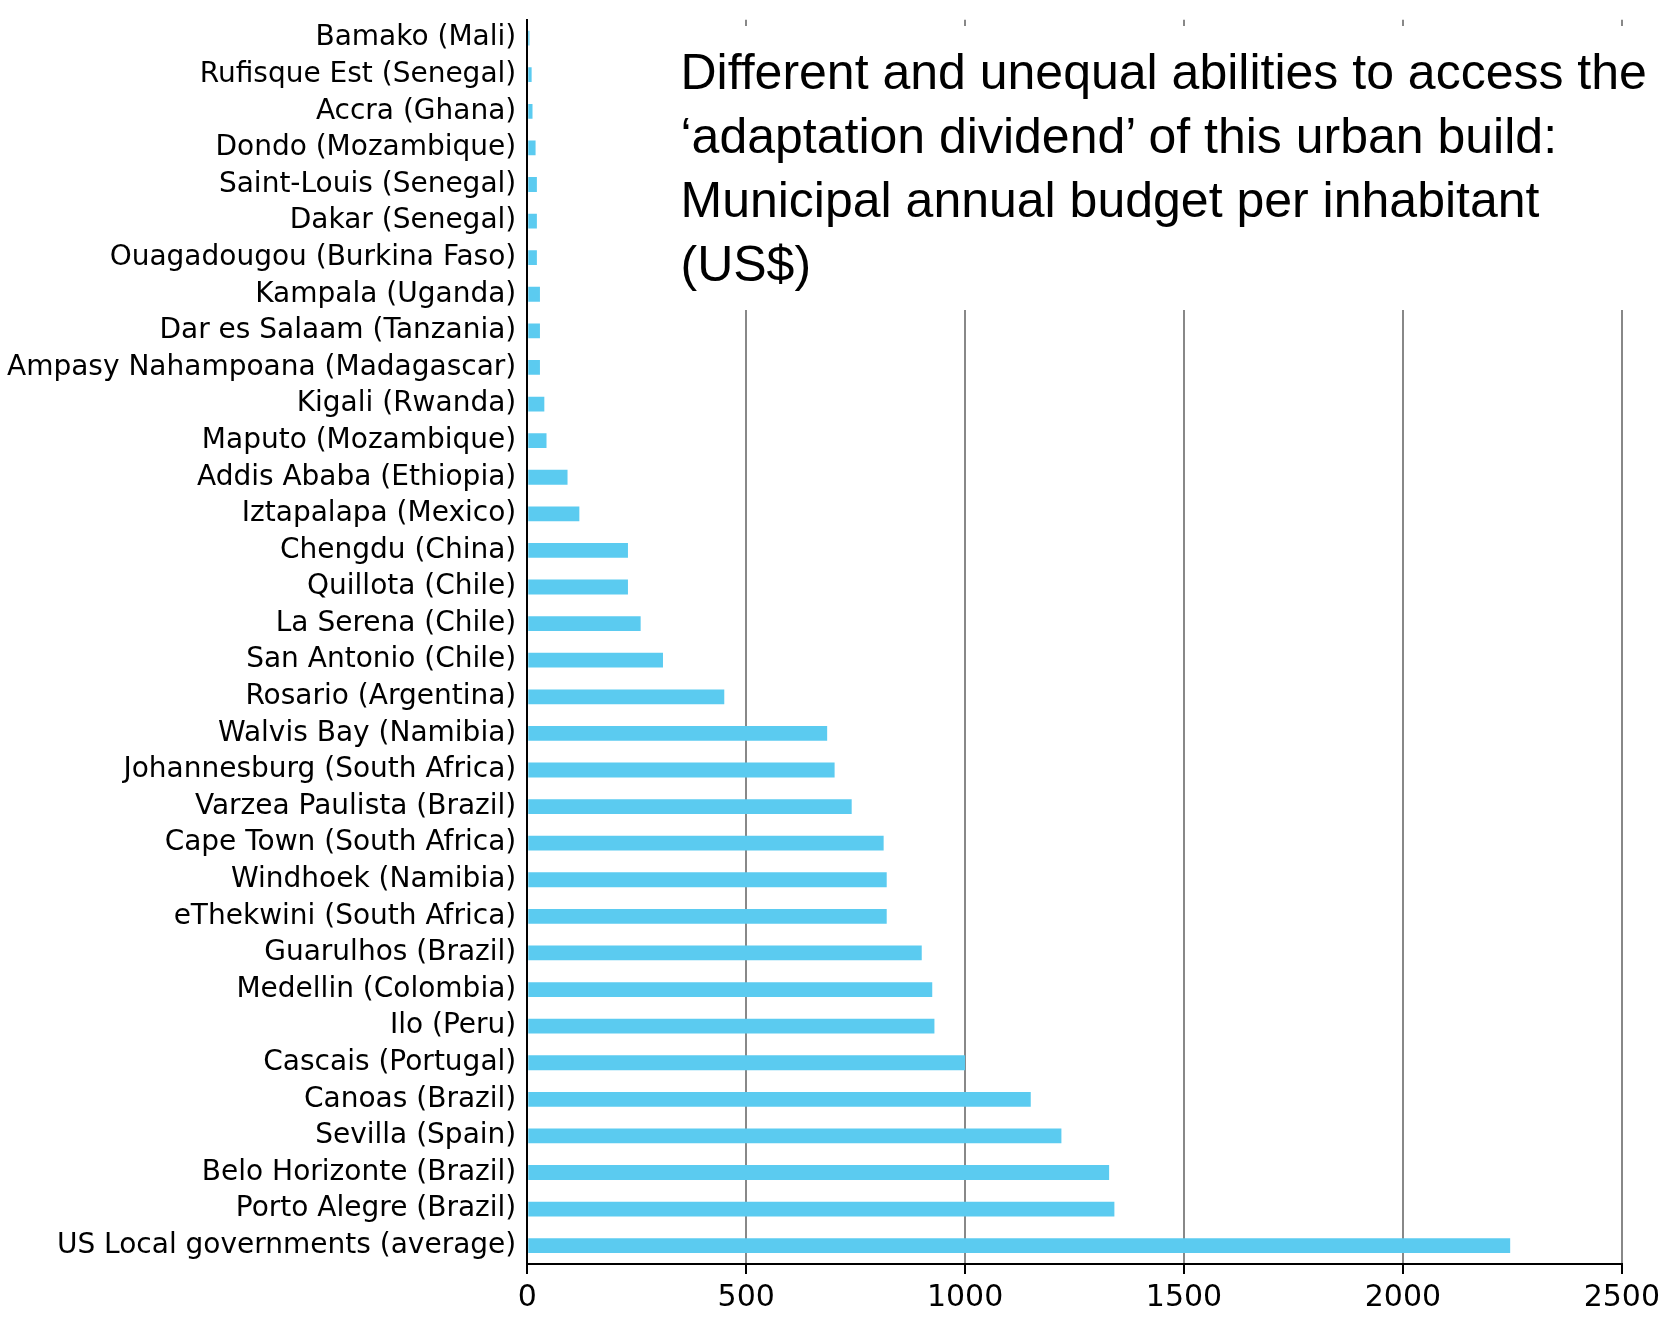 The height and width of the screenshot is (1326, 1666). I want to click on y-tick-label: Cape Town (South Africa), so click(340, 841).